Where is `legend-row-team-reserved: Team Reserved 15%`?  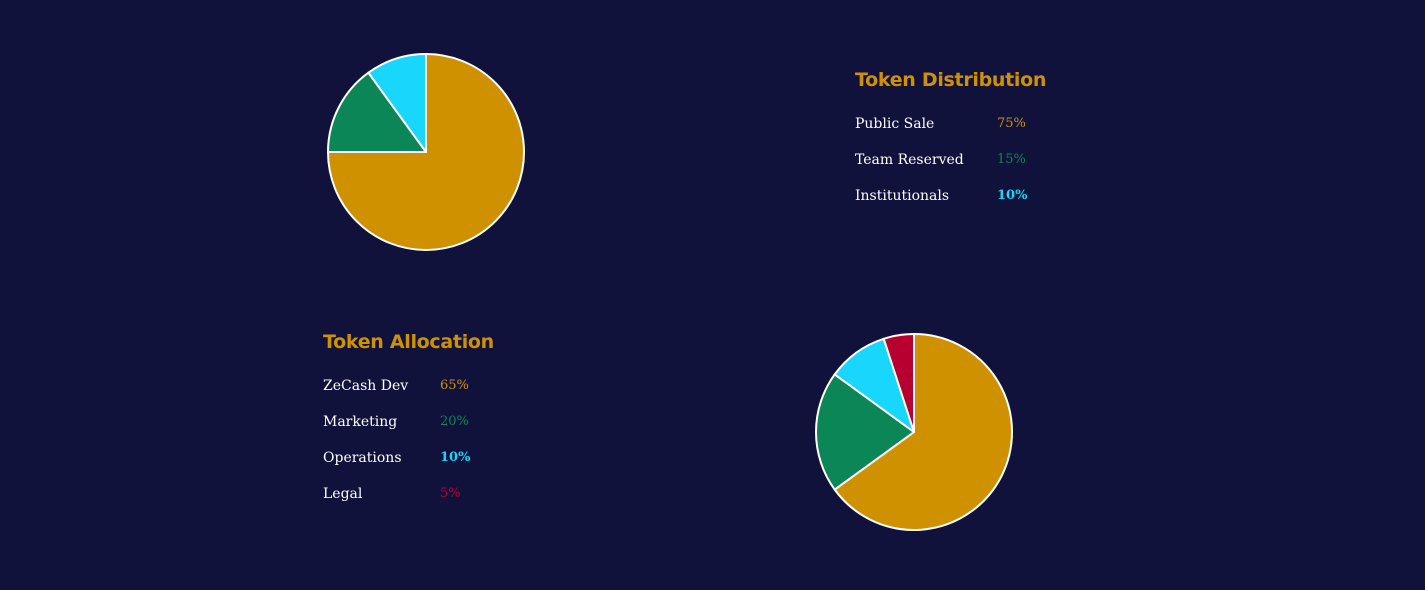 legend-row-team-reserved: Team Reserved 15% is located at coordinates (950, 168).